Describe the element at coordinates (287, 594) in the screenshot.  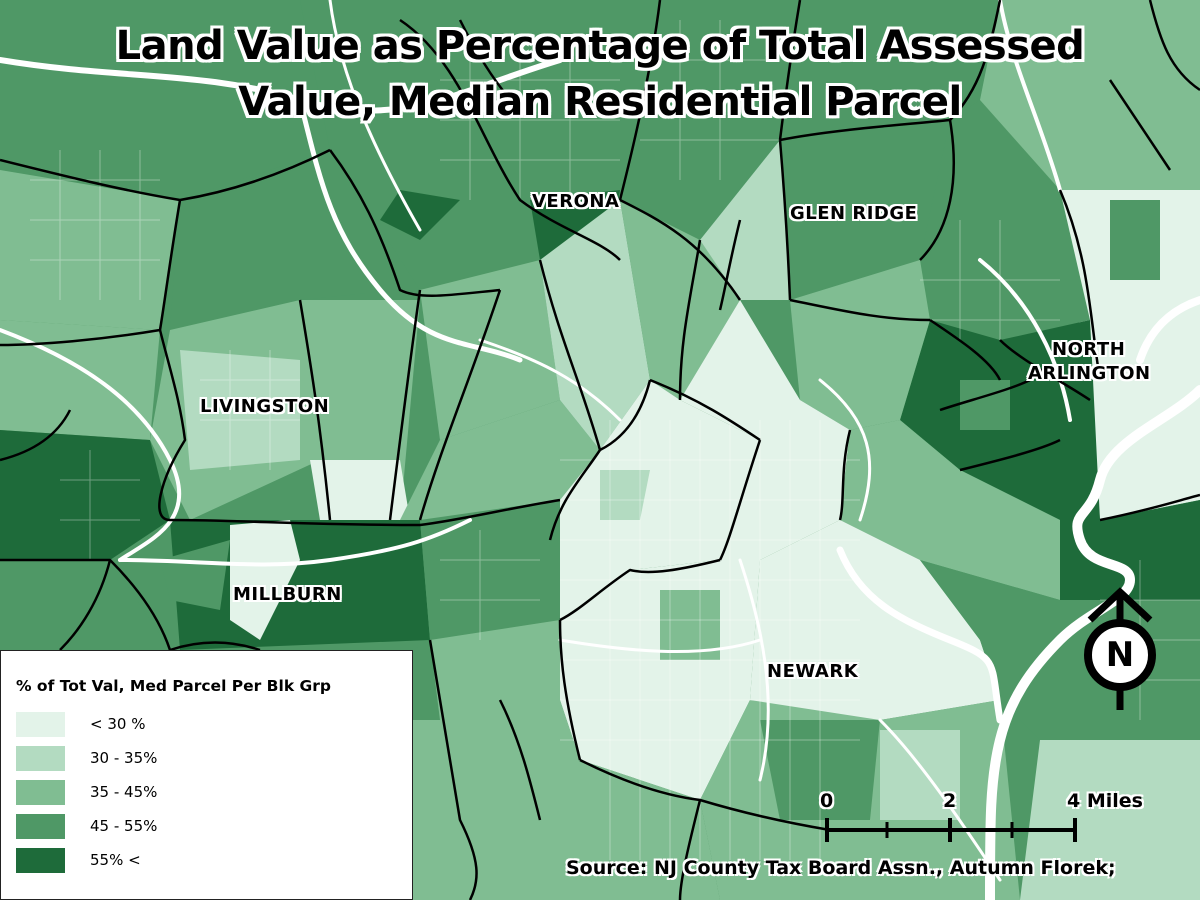
I see `town-label-millburn: MILLBURN` at that location.